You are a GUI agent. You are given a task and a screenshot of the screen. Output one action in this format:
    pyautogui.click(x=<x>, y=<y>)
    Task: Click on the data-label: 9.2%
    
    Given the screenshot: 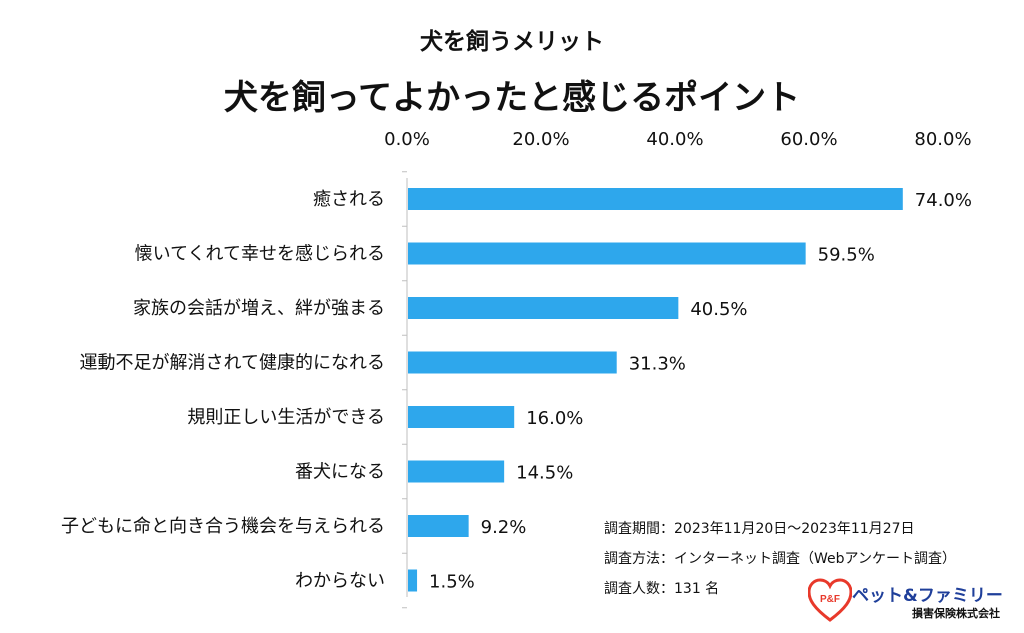 What is the action you would take?
    pyautogui.click(x=504, y=527)
    